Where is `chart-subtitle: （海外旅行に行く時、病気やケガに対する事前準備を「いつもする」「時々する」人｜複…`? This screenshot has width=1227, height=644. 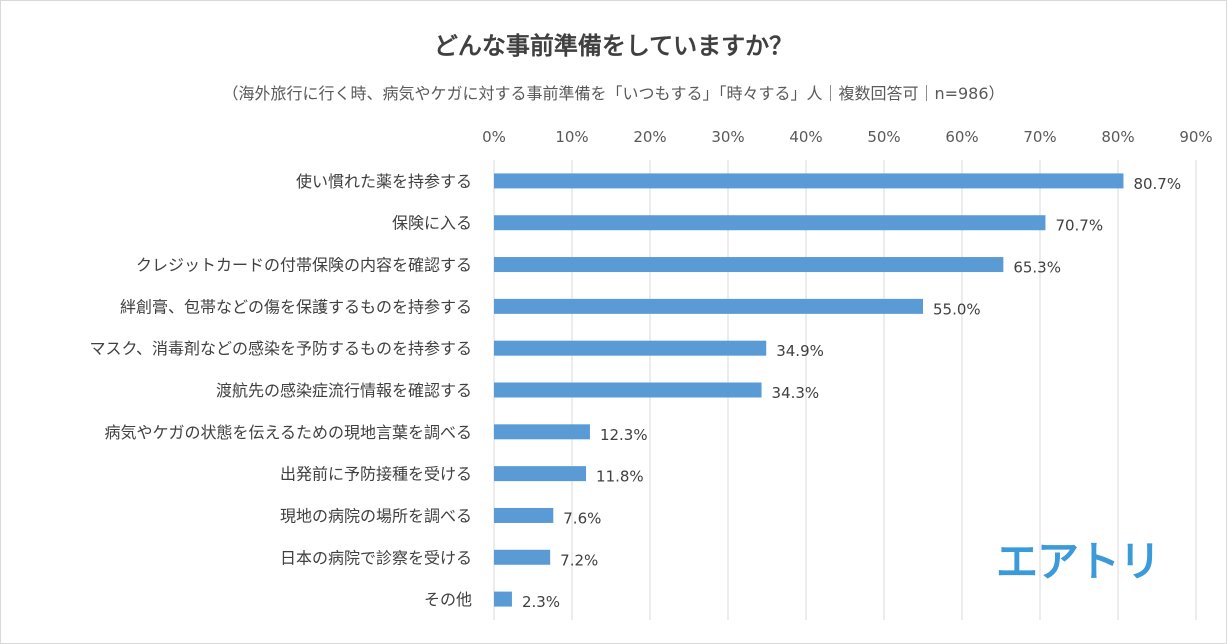
chart-subtitle: （海外旅行に行く時、病気やケガに対する事前準備を「いつもする」「時々する」人｜複… is located at coordinates (613, 93).